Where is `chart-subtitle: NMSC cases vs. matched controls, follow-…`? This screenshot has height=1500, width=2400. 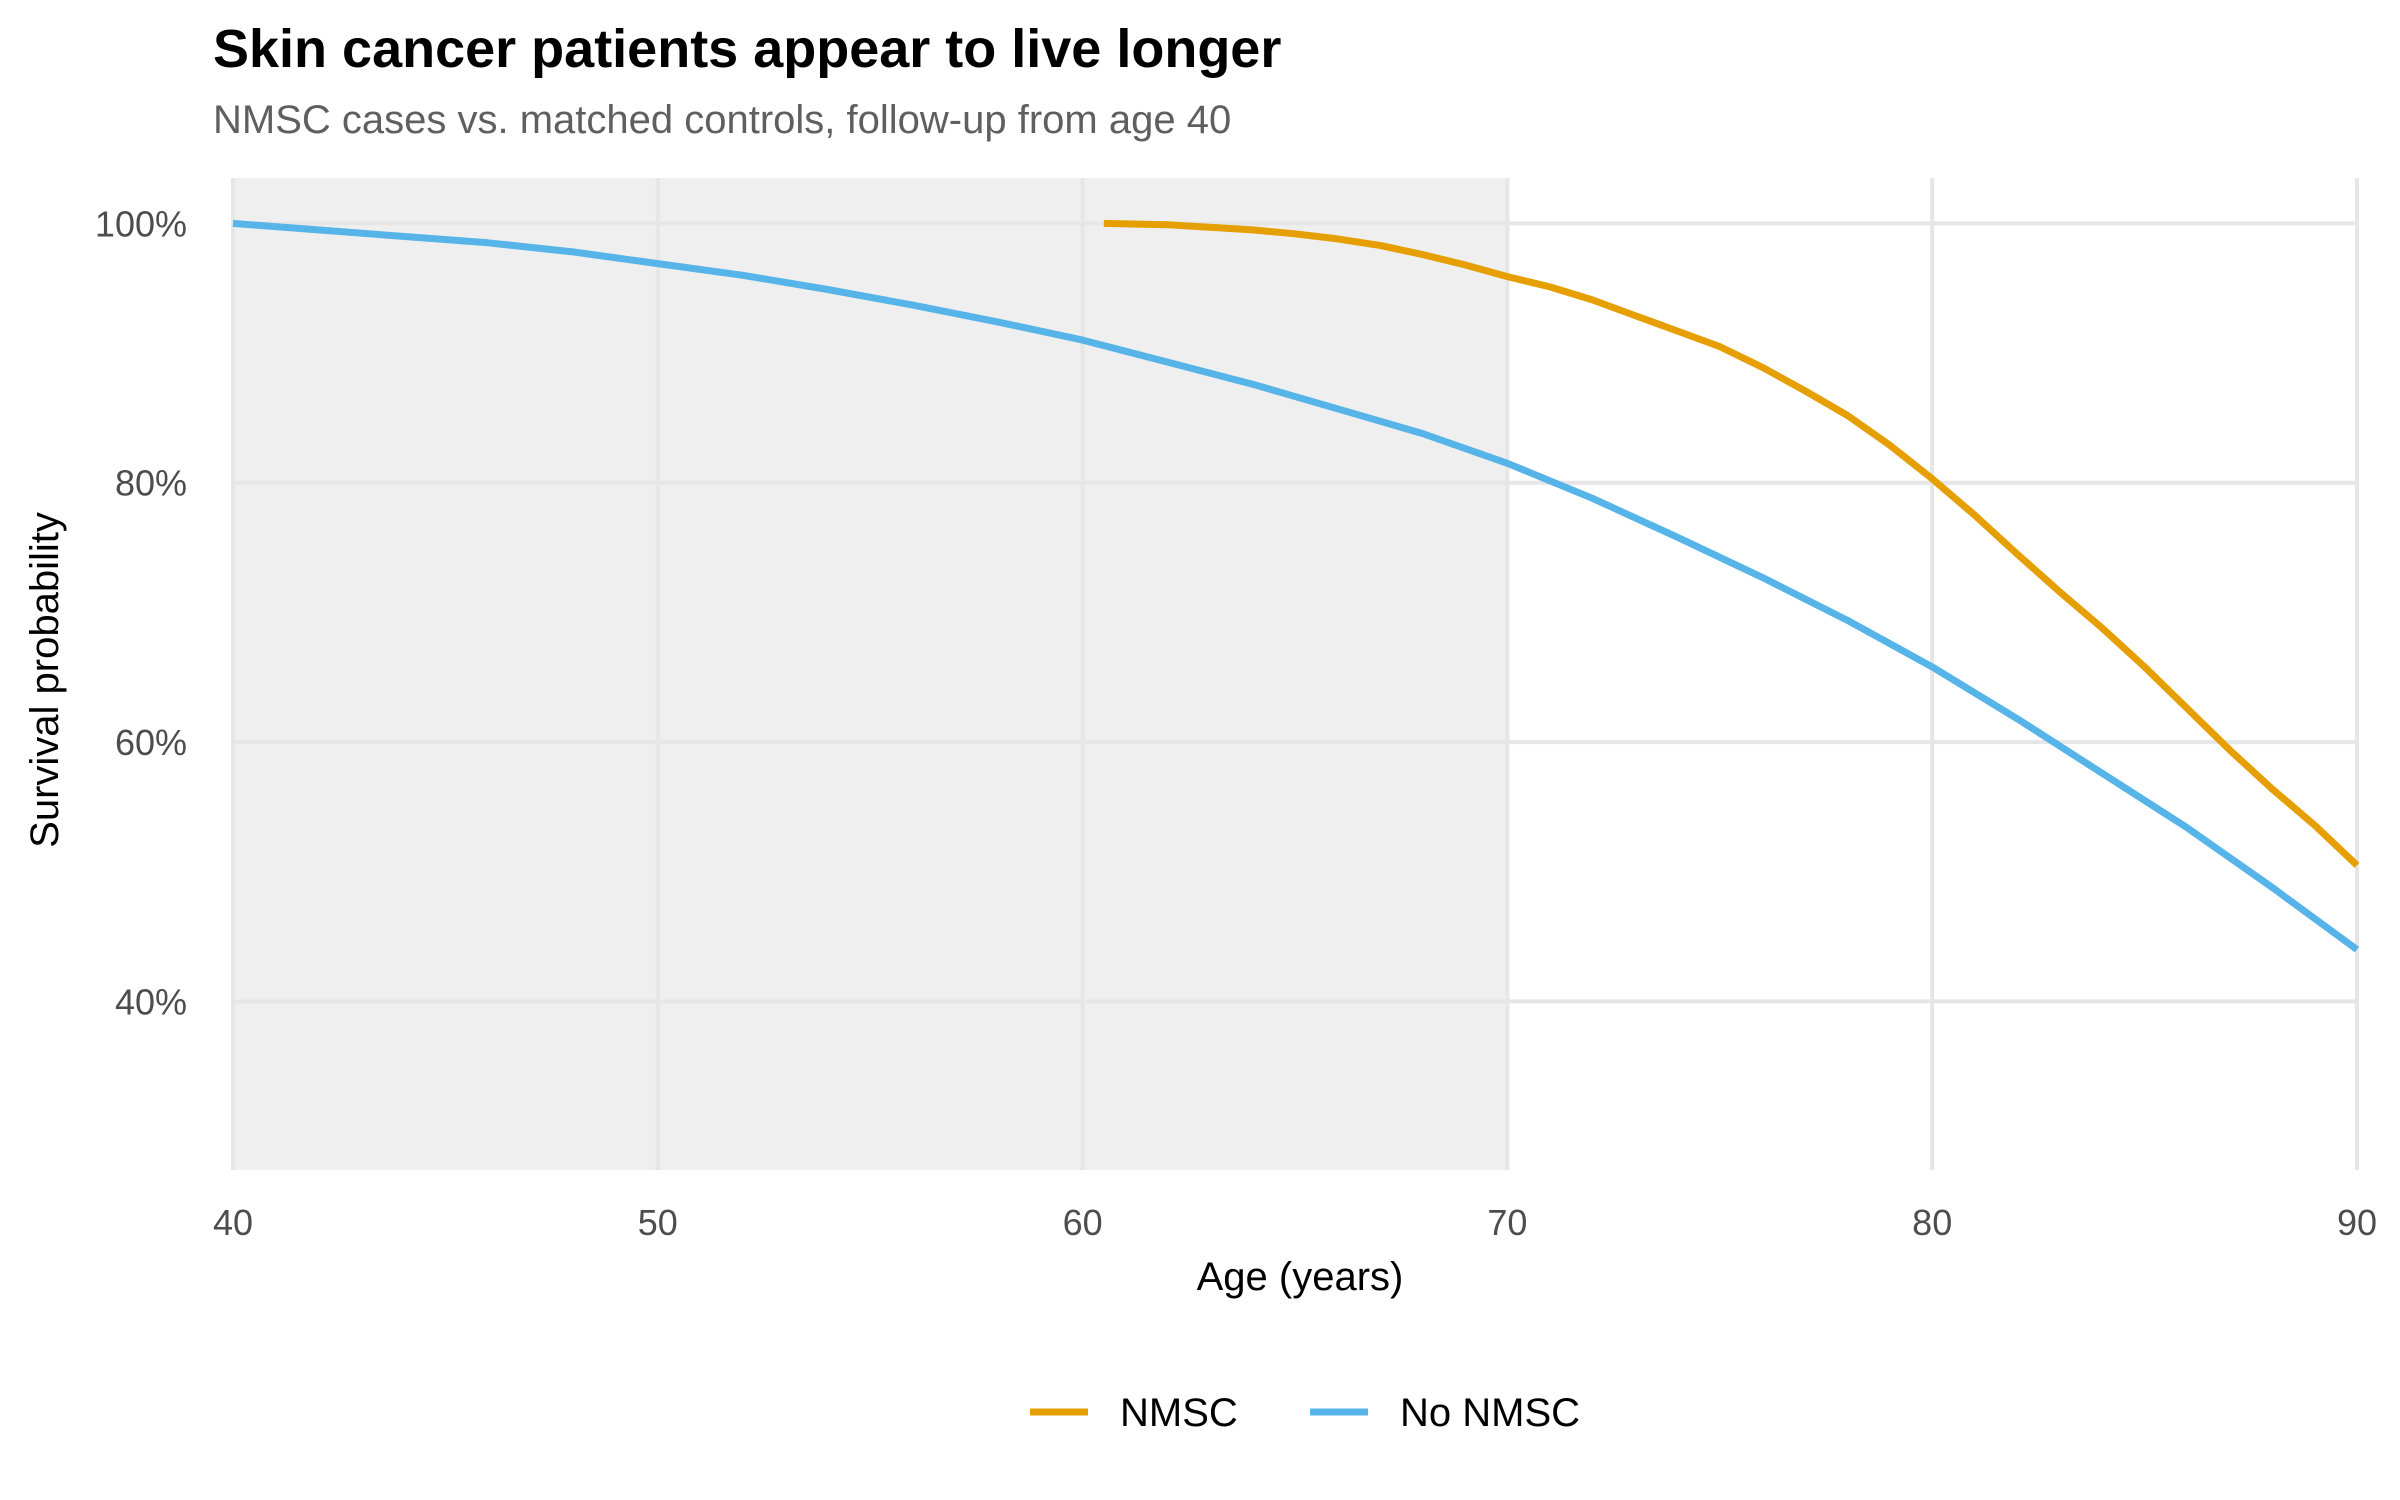 chart-subtitle: NMSC cases vs. matched controls, follow-… is located at coordinates (722, 120).